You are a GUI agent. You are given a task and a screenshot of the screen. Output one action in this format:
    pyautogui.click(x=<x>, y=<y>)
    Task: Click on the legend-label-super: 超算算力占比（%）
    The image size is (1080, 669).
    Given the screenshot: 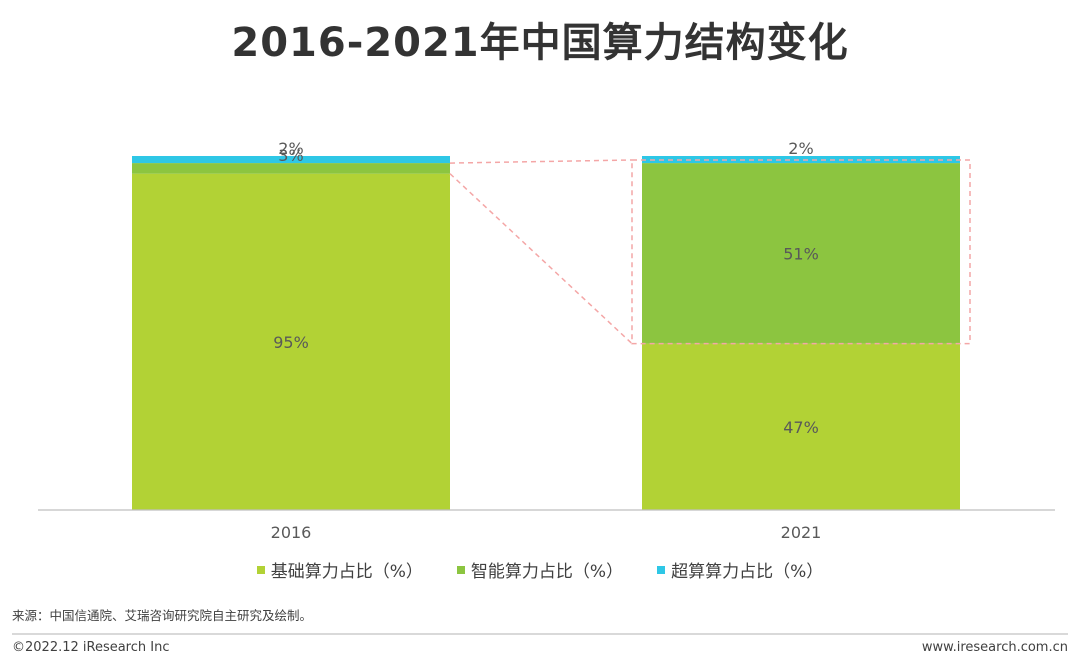 What is the action you would take?
    pyautogui.click(x=747, y=572)
    